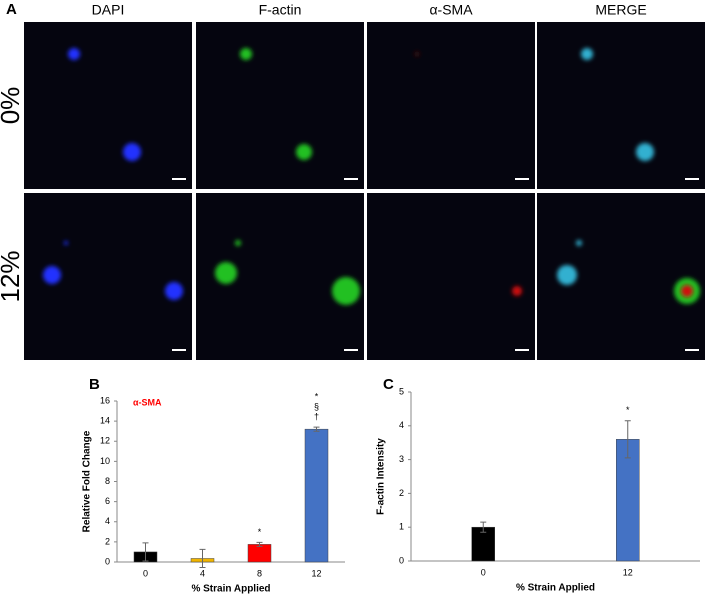 The width and height of the screenshot is (708, 603). Describe the element at coordinates (316, 417) in the screenshot. I see `significance-mark: †` at that location.